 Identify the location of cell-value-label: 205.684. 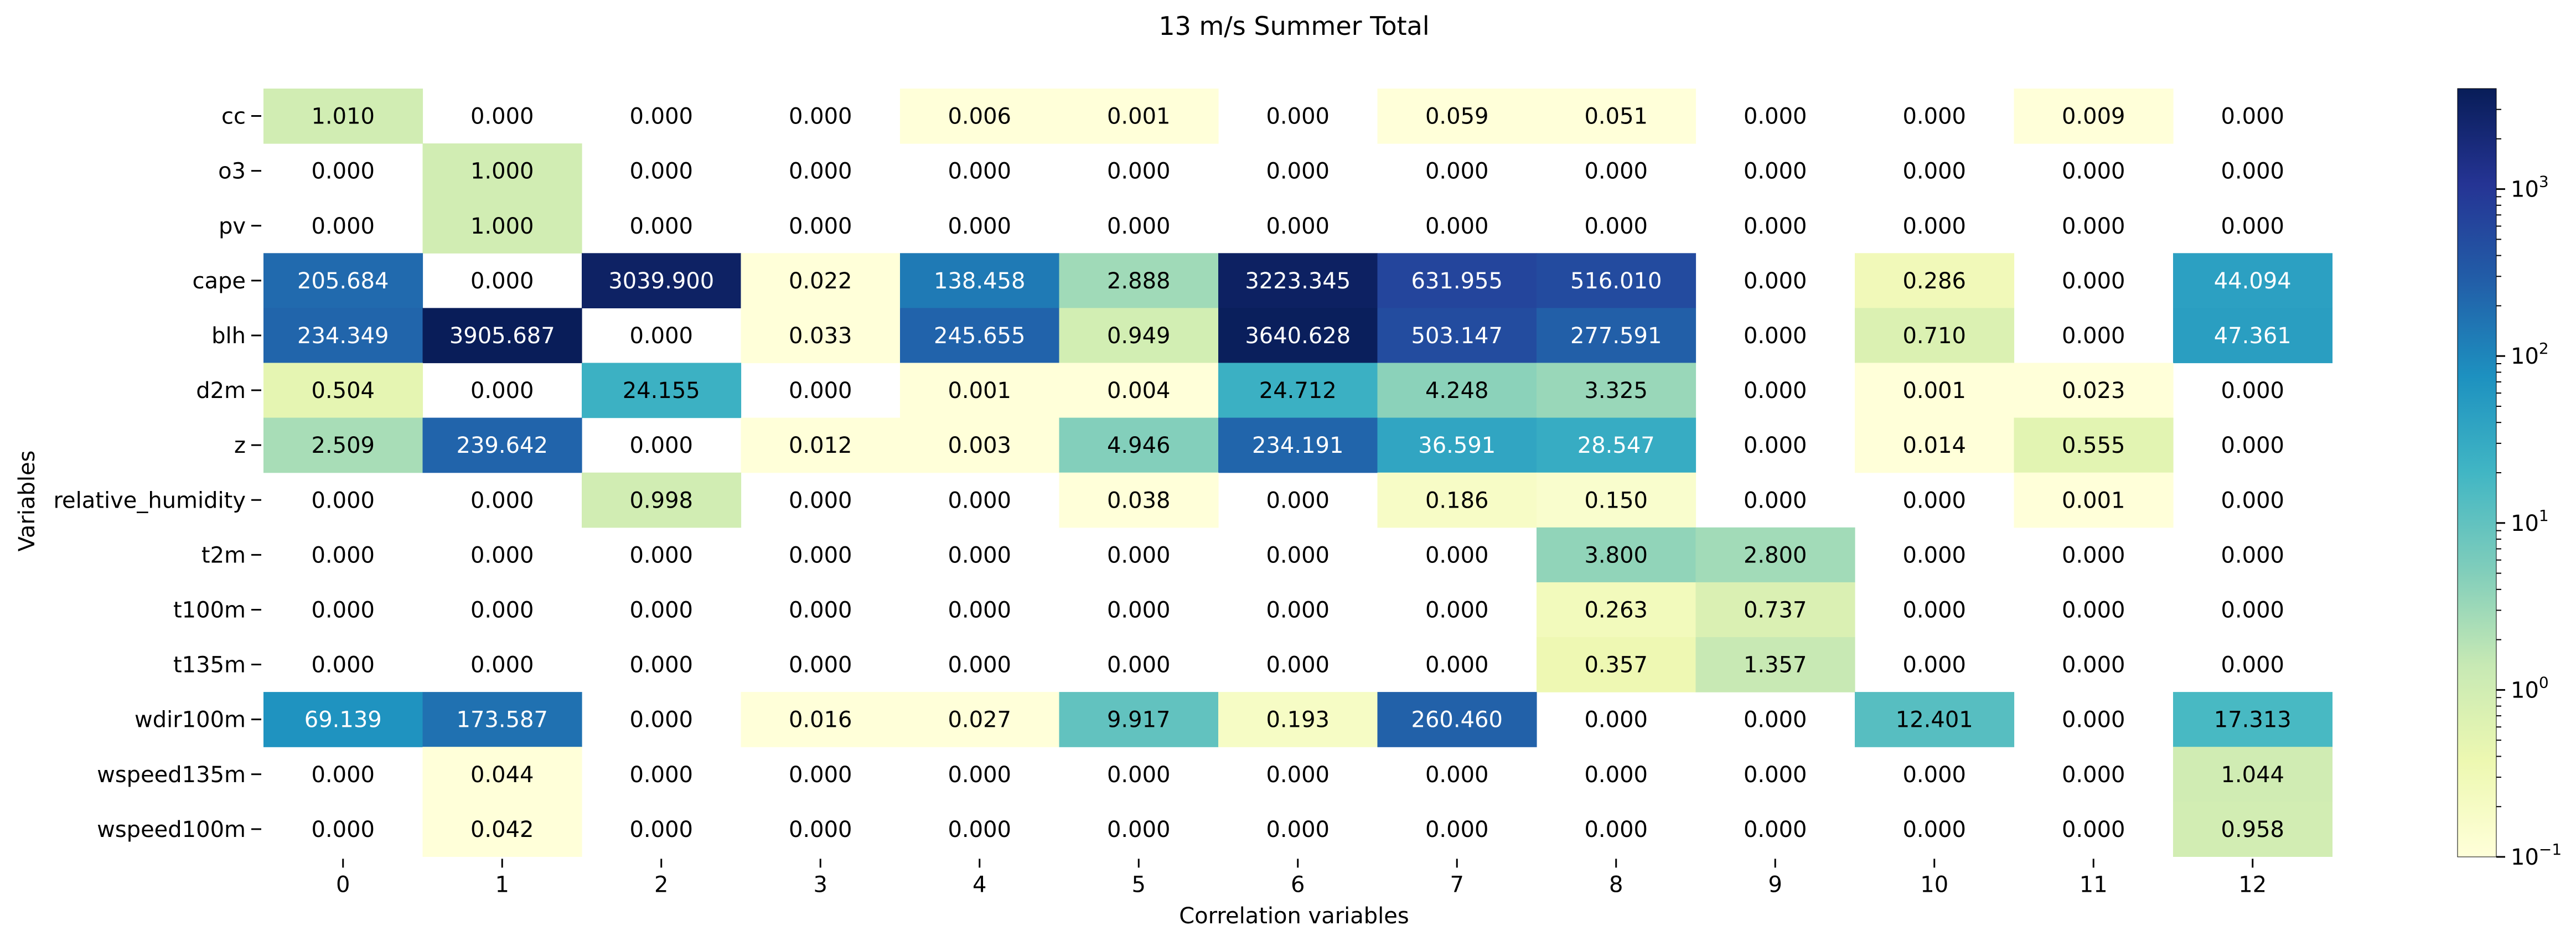
(343, 281).